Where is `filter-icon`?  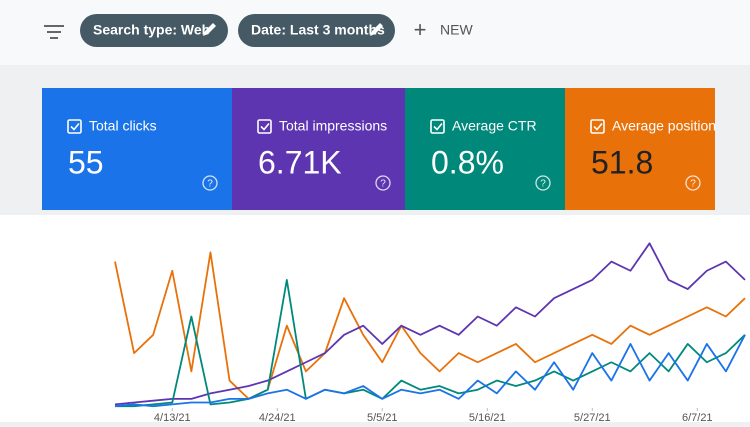
filter-icon is located at coordinates (54, 32).